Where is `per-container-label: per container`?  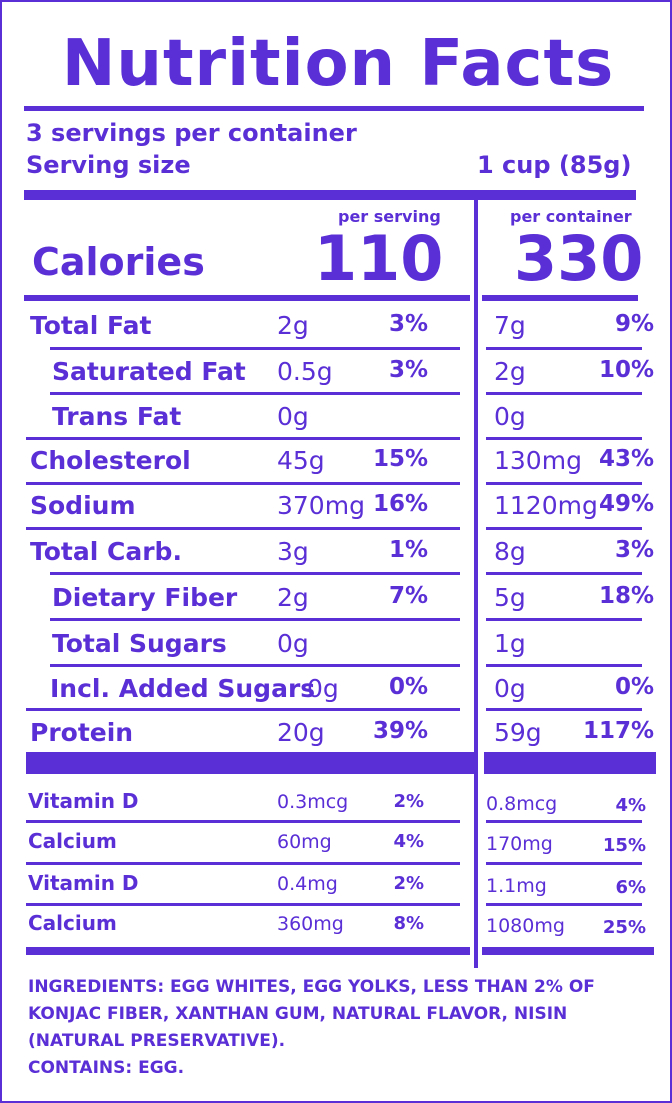
per-container-label: per container is located at coordinates (571, 216).